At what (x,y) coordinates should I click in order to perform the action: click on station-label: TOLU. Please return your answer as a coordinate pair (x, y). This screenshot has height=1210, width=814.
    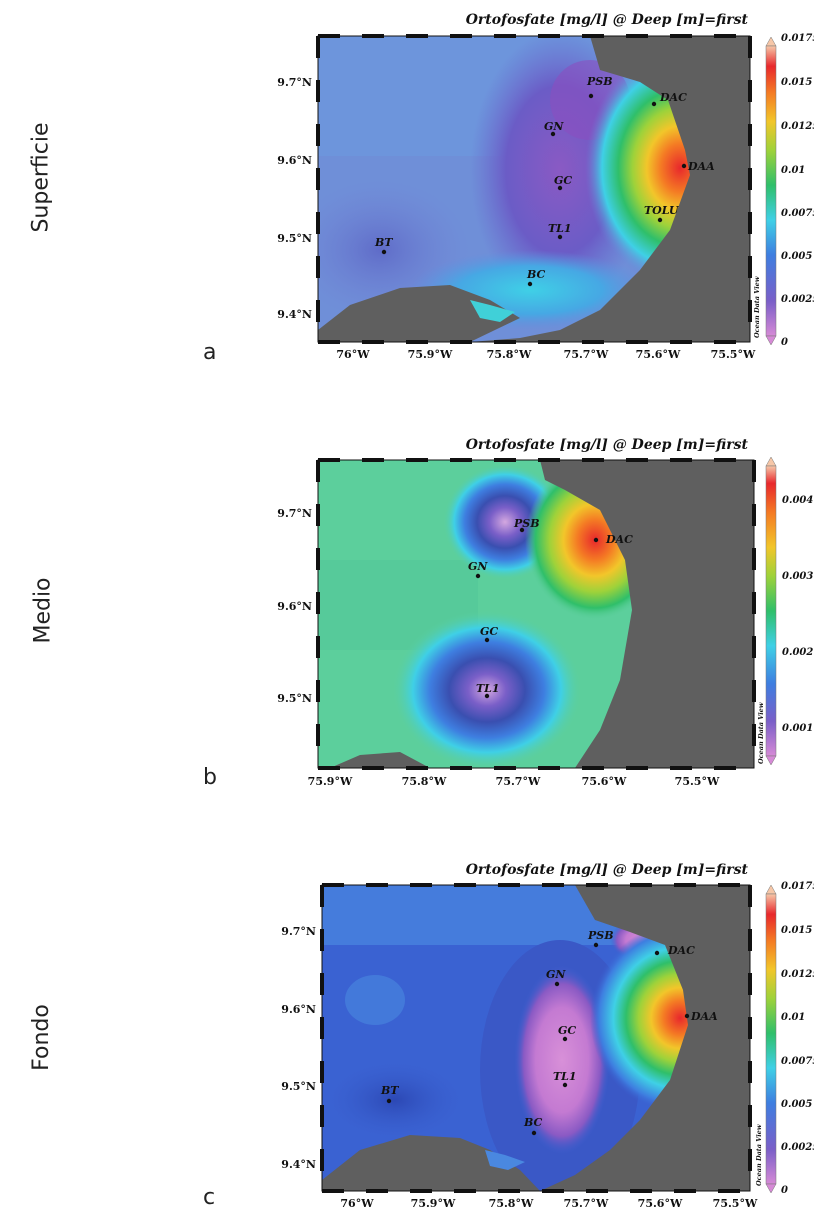
    Looking at the image, I should click on (662, 210).